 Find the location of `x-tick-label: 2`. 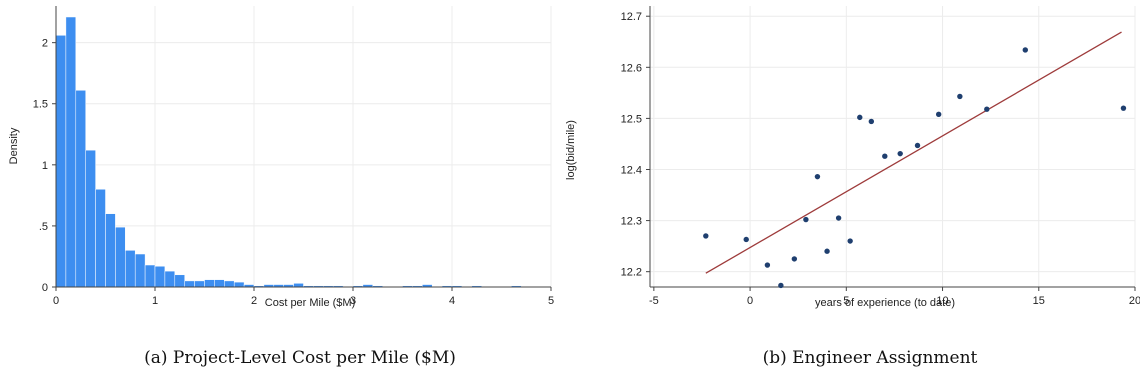

x-tick-label: 2 is located at coordinates (254, 301).